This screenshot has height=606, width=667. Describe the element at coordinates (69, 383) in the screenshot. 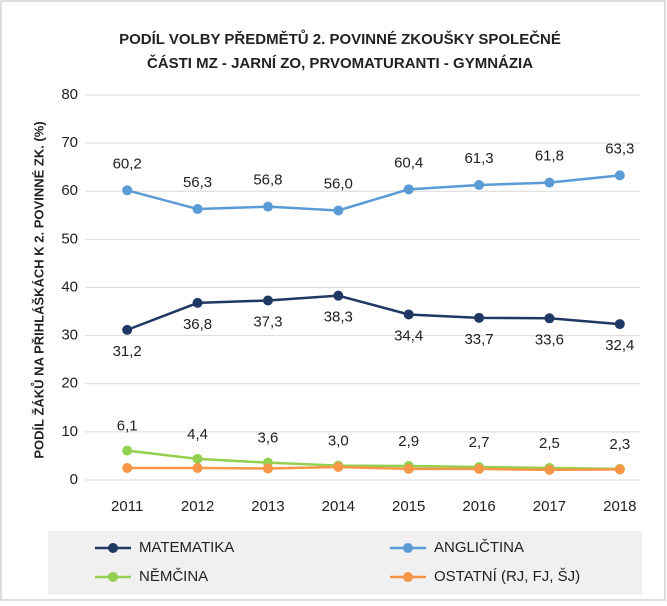

I see `y-tick-label: 20` at that location.